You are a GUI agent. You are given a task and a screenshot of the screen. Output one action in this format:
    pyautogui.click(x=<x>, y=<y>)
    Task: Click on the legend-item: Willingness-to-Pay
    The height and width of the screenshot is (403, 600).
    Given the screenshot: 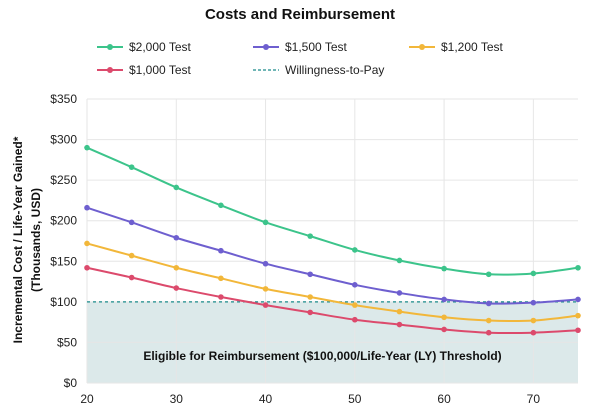 What is the action you would take?
    pyautogui.click(x=318, y=70)
    